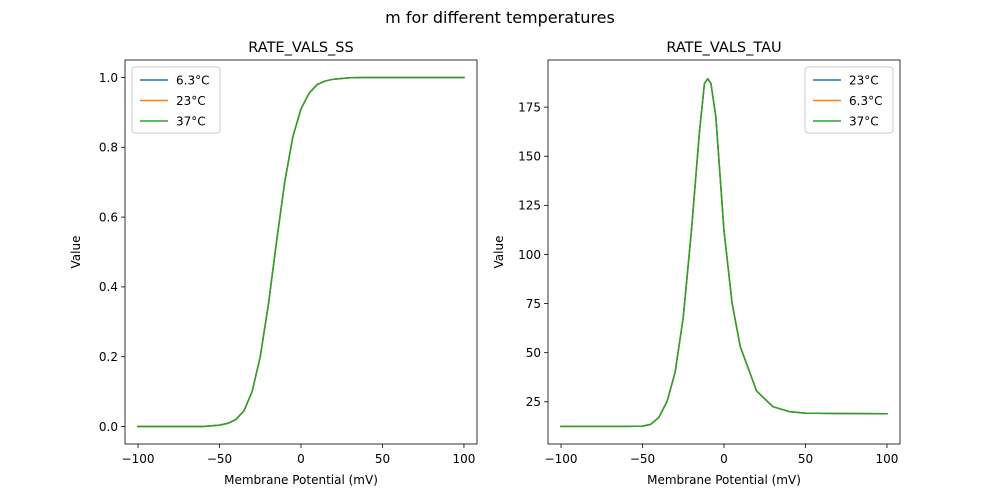  I want to click on y-tick-label: 0.0, so click(108, 427).